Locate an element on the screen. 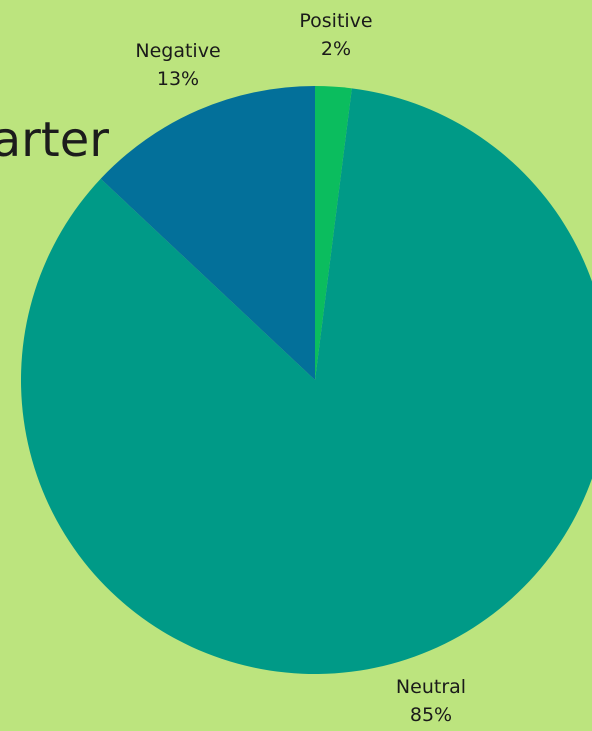 This screenshot has width=592, height=731. slice-label-positive: Positive is located at coordinates (335, 21).